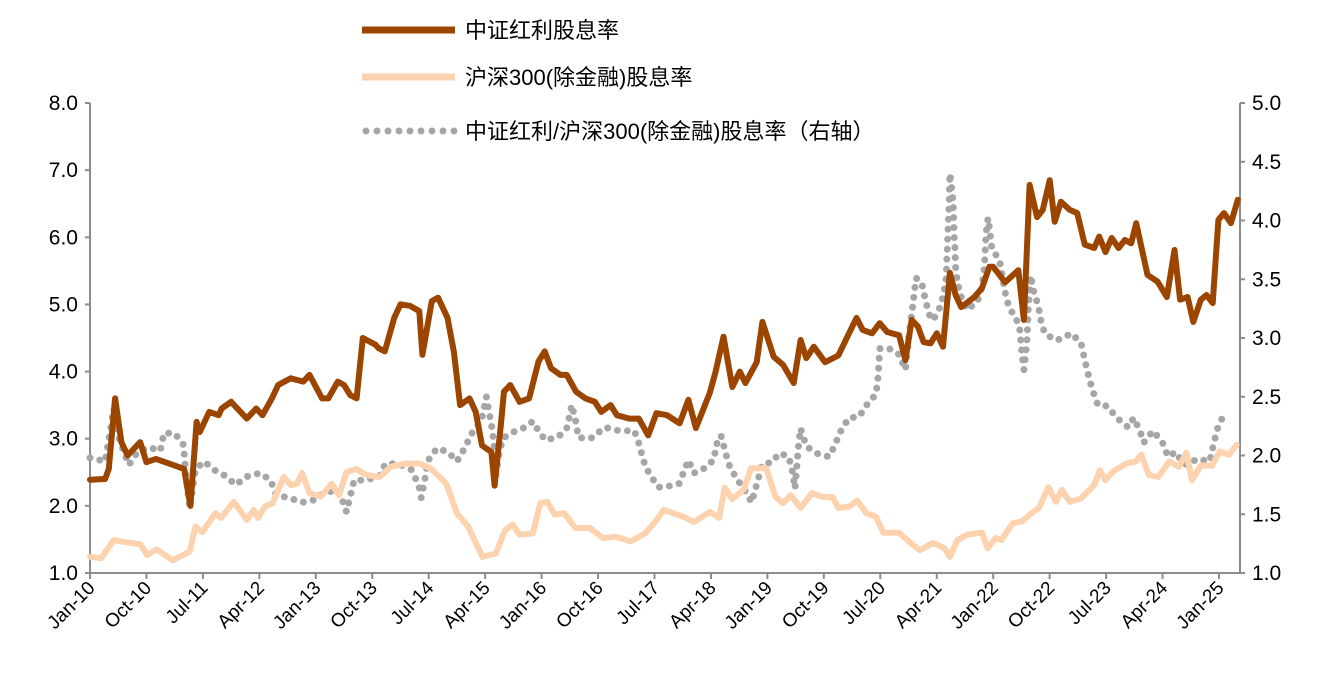 The image size is (1317, 686). What do you see at coordinates (1201, 606) in the screenshot?
I see `x-tick-label: Jan-25` at bounding box center [1201, 606].